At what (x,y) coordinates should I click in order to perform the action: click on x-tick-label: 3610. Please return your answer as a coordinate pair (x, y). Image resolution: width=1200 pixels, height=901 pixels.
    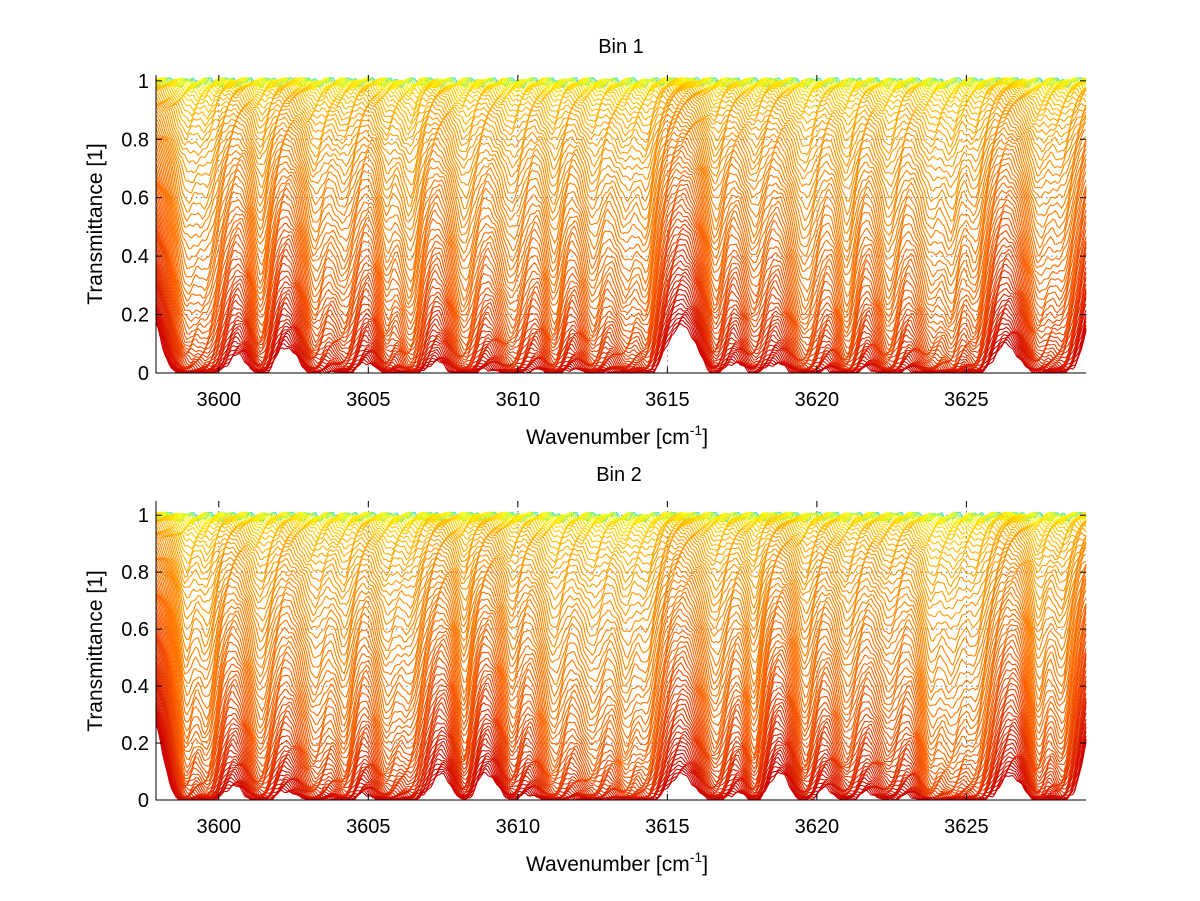
    Looking at the image, I should click on (518, 400).